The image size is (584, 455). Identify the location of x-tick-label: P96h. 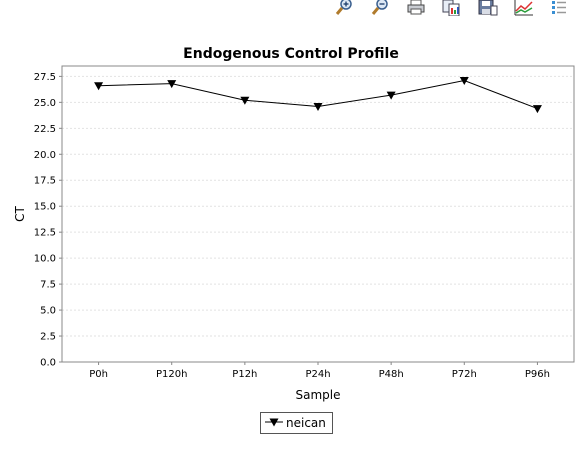
(537, 374).